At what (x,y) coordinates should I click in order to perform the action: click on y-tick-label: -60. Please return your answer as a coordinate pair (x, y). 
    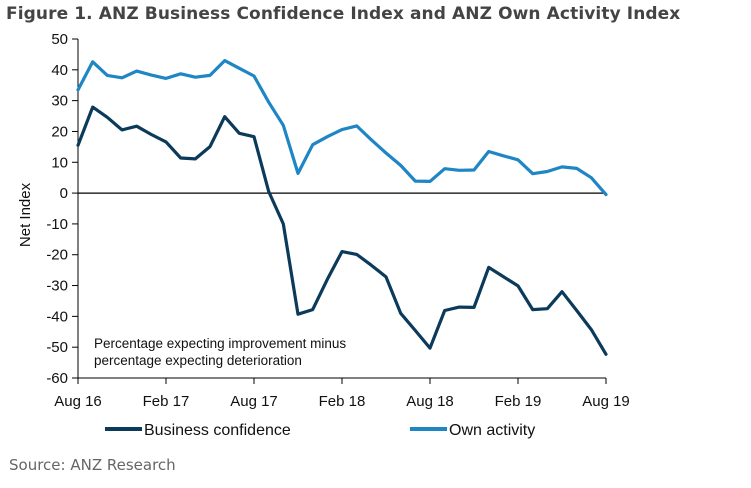
    Looking at the image, I should click on (57, 378).